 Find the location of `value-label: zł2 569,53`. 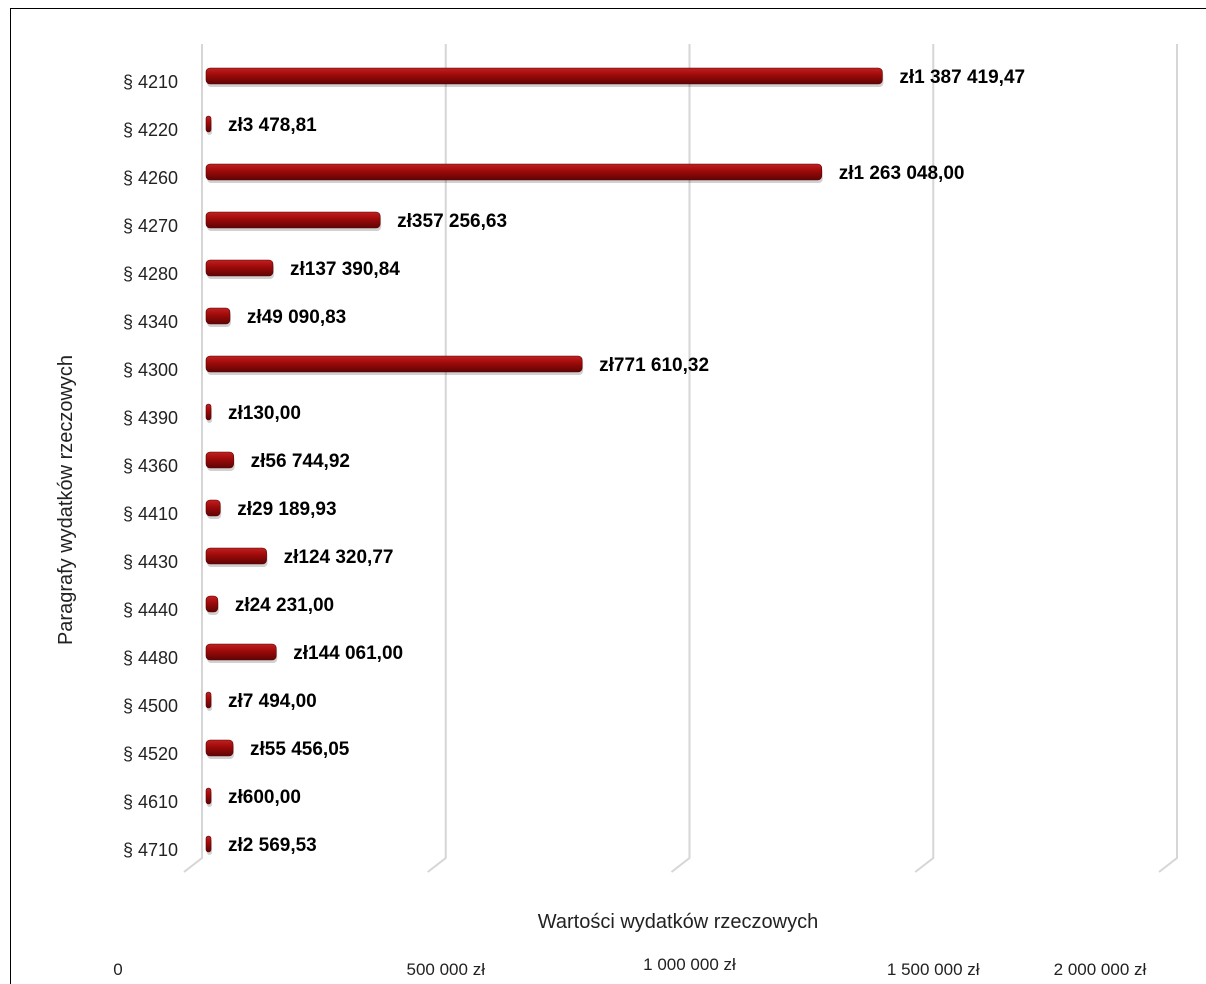

value-label: zł2 569,53 is located at coordinates (272, 845).